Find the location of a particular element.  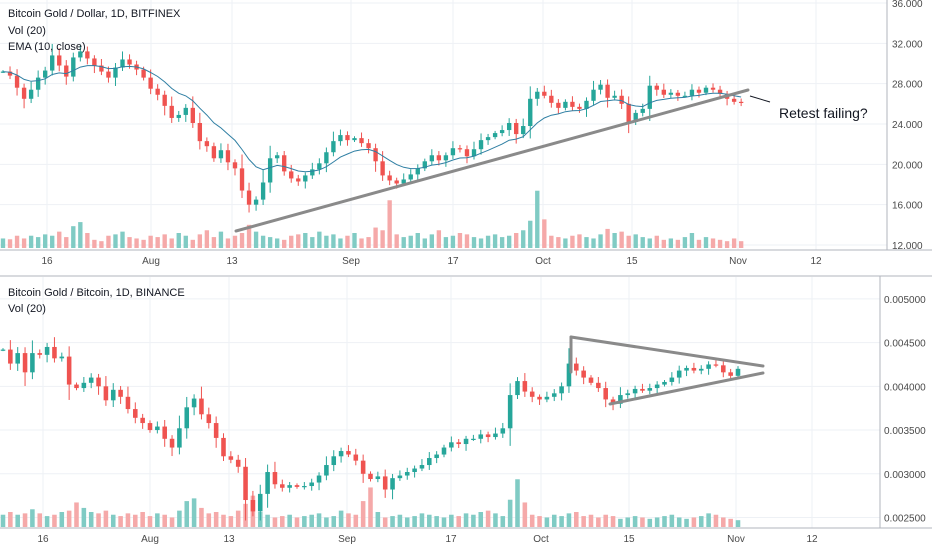

legend-symbol: Bitcoin Gold / Bitcoin, 1D, BINANCE is located at coordinates (96, 293).